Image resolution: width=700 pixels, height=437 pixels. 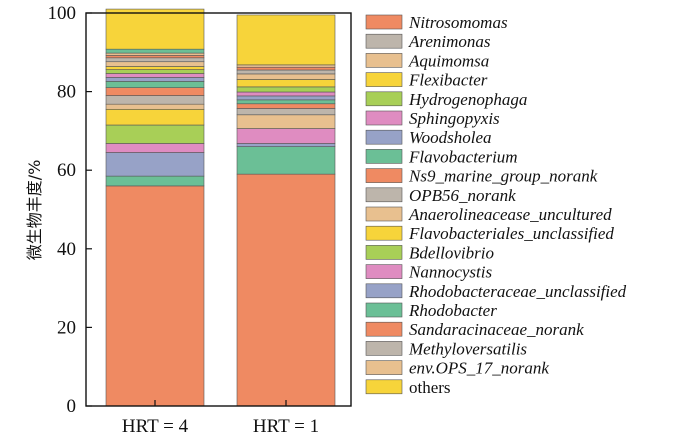 What do you see at coordinates (66, 249) in the screenshot?
I see `y-tick-label: 40` at bounding box center [66, 249].